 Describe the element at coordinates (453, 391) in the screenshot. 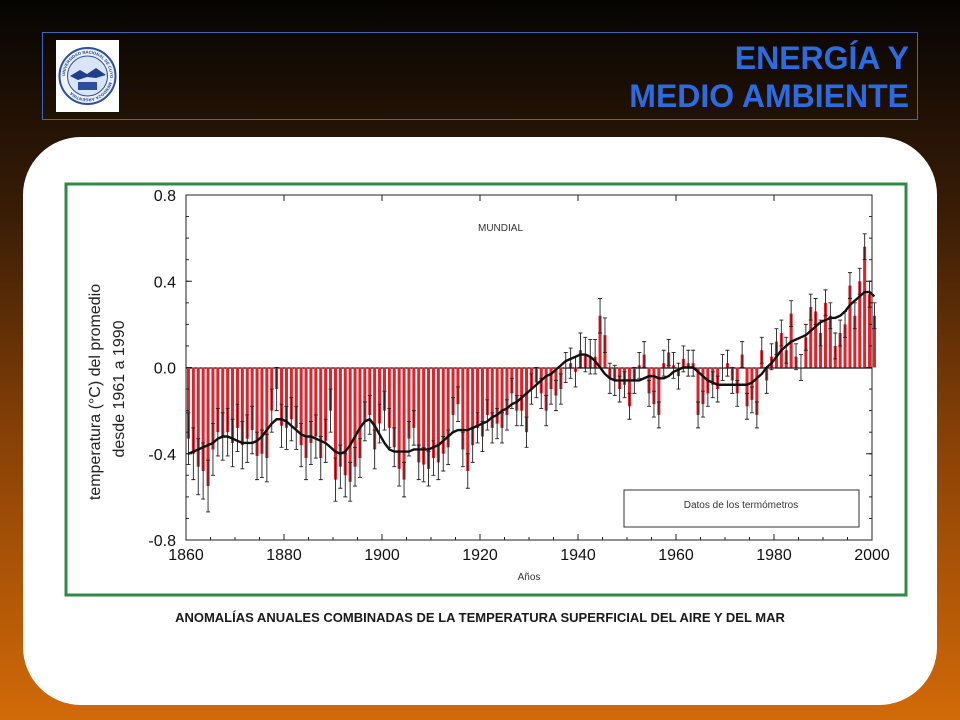

I see `bar-1914` at that location.